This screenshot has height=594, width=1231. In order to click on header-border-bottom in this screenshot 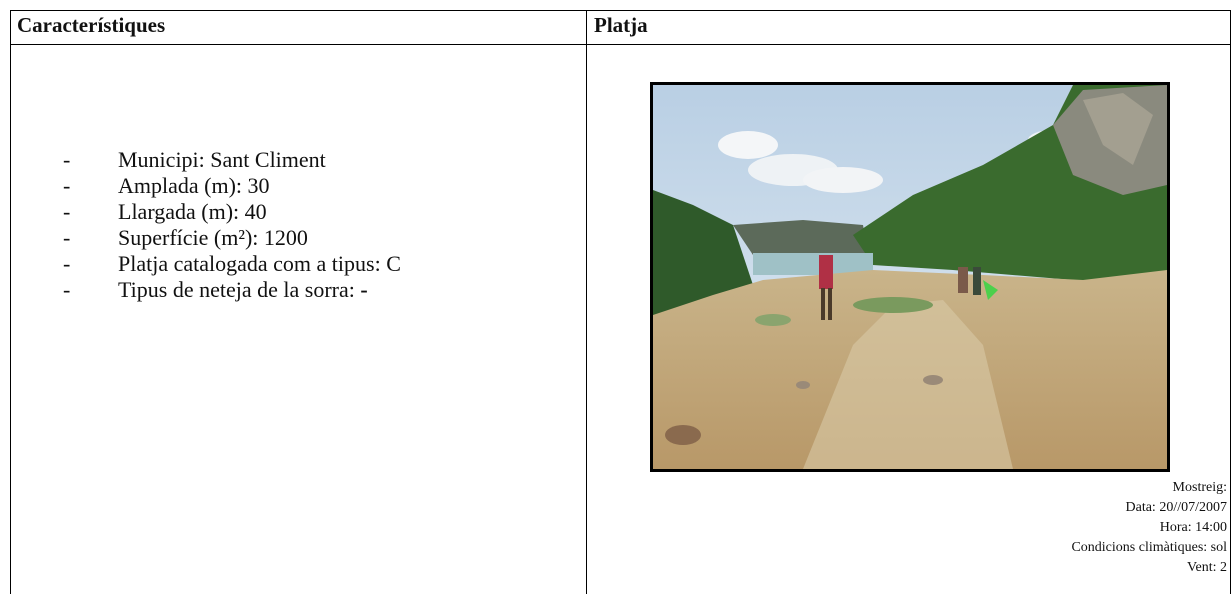, I will do `click(620, 44)`.